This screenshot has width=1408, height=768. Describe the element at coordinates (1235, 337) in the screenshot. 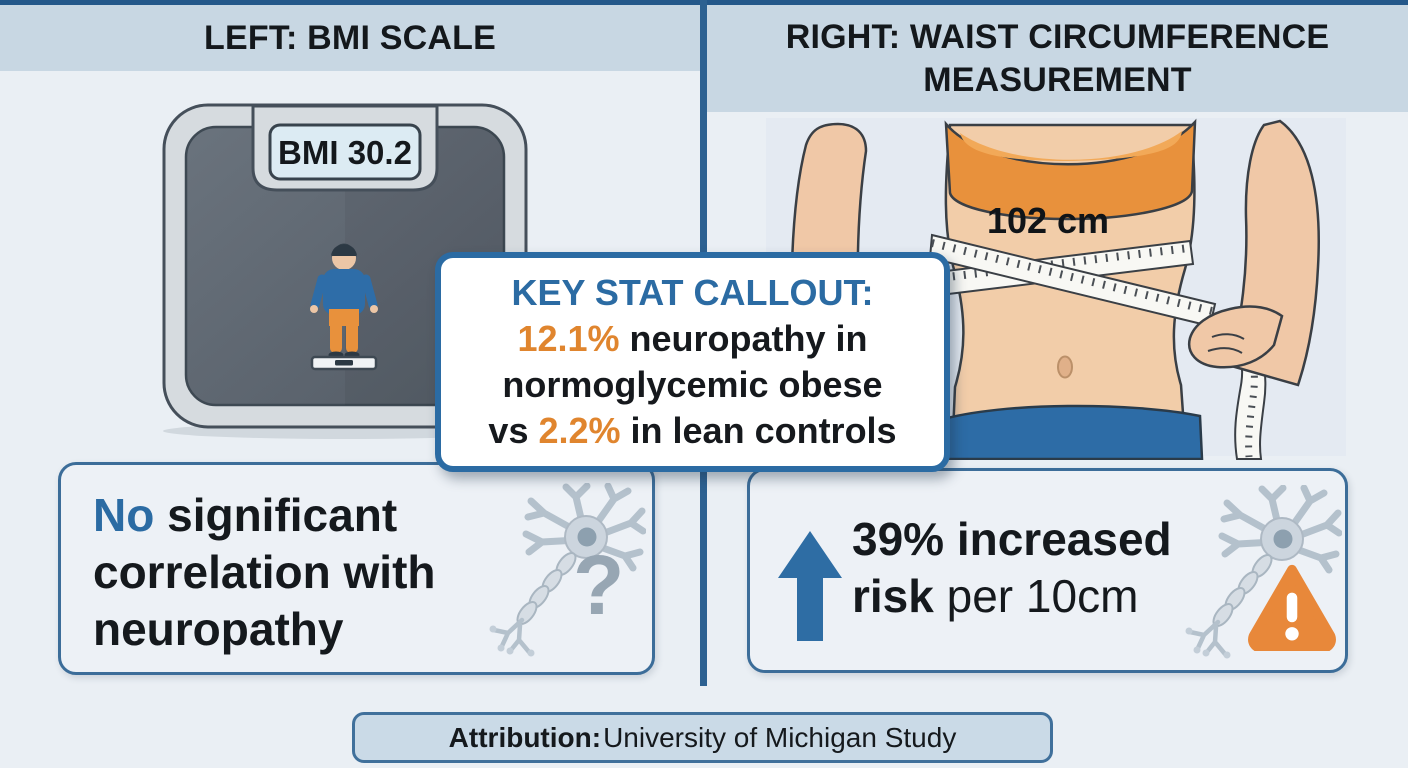

I see `hand` at that location.